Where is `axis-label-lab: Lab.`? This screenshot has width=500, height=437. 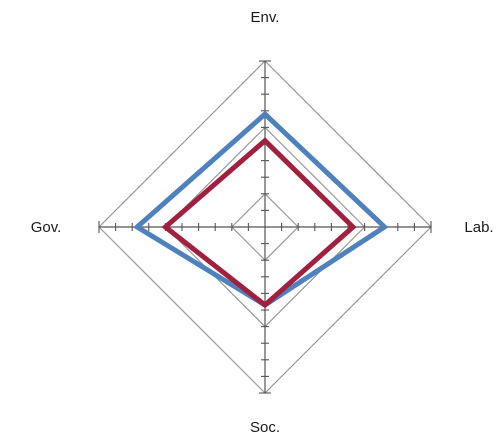
axis-label-lab: Lab. is located at coordinates (478, 227).